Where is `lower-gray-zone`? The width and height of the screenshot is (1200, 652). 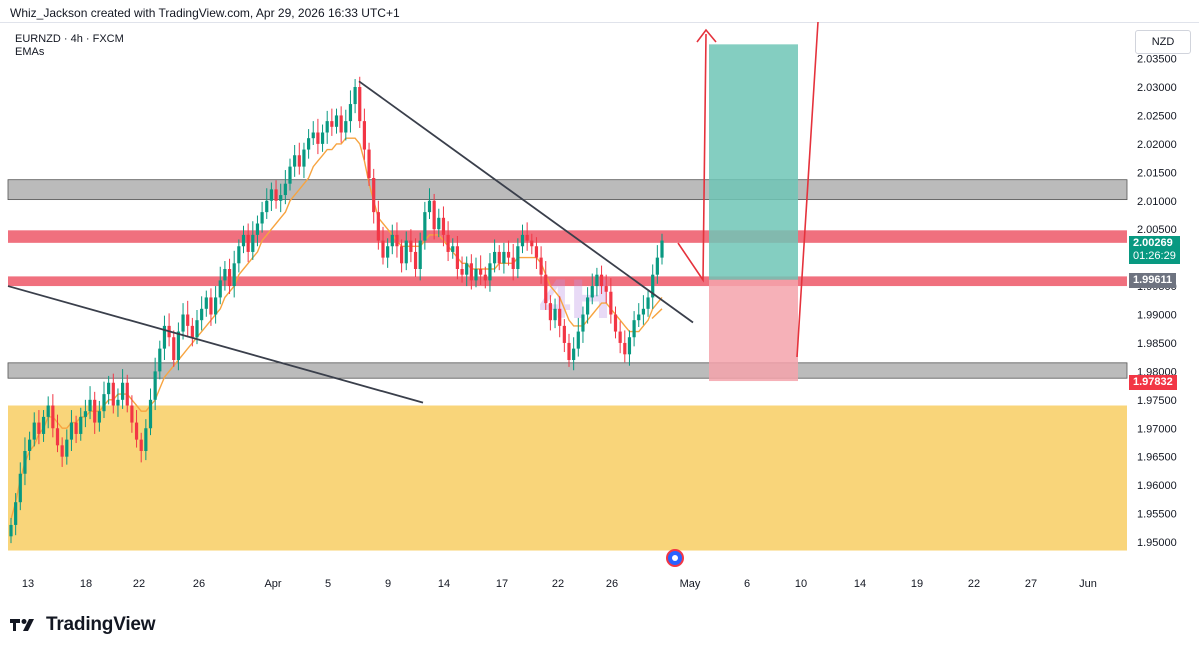 lower-gray-zone is located at coordinates (567, 370).